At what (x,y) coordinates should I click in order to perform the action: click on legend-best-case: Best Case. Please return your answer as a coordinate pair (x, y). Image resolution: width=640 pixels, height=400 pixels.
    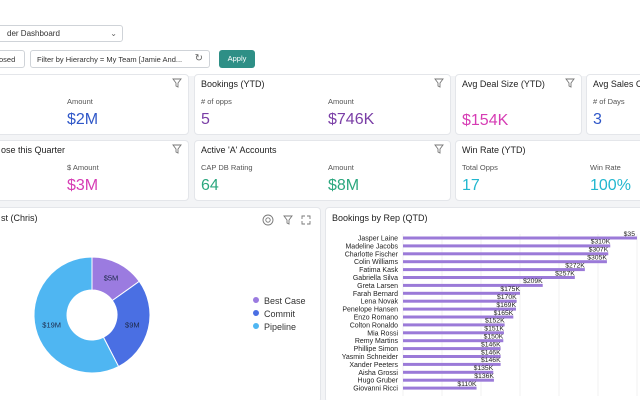
    Looking at the image, I should click on (279, 301).